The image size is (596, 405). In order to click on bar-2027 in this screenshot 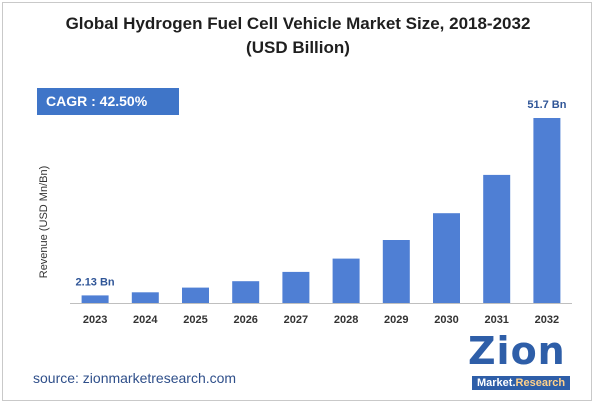, I will do `click(296, 287)`.